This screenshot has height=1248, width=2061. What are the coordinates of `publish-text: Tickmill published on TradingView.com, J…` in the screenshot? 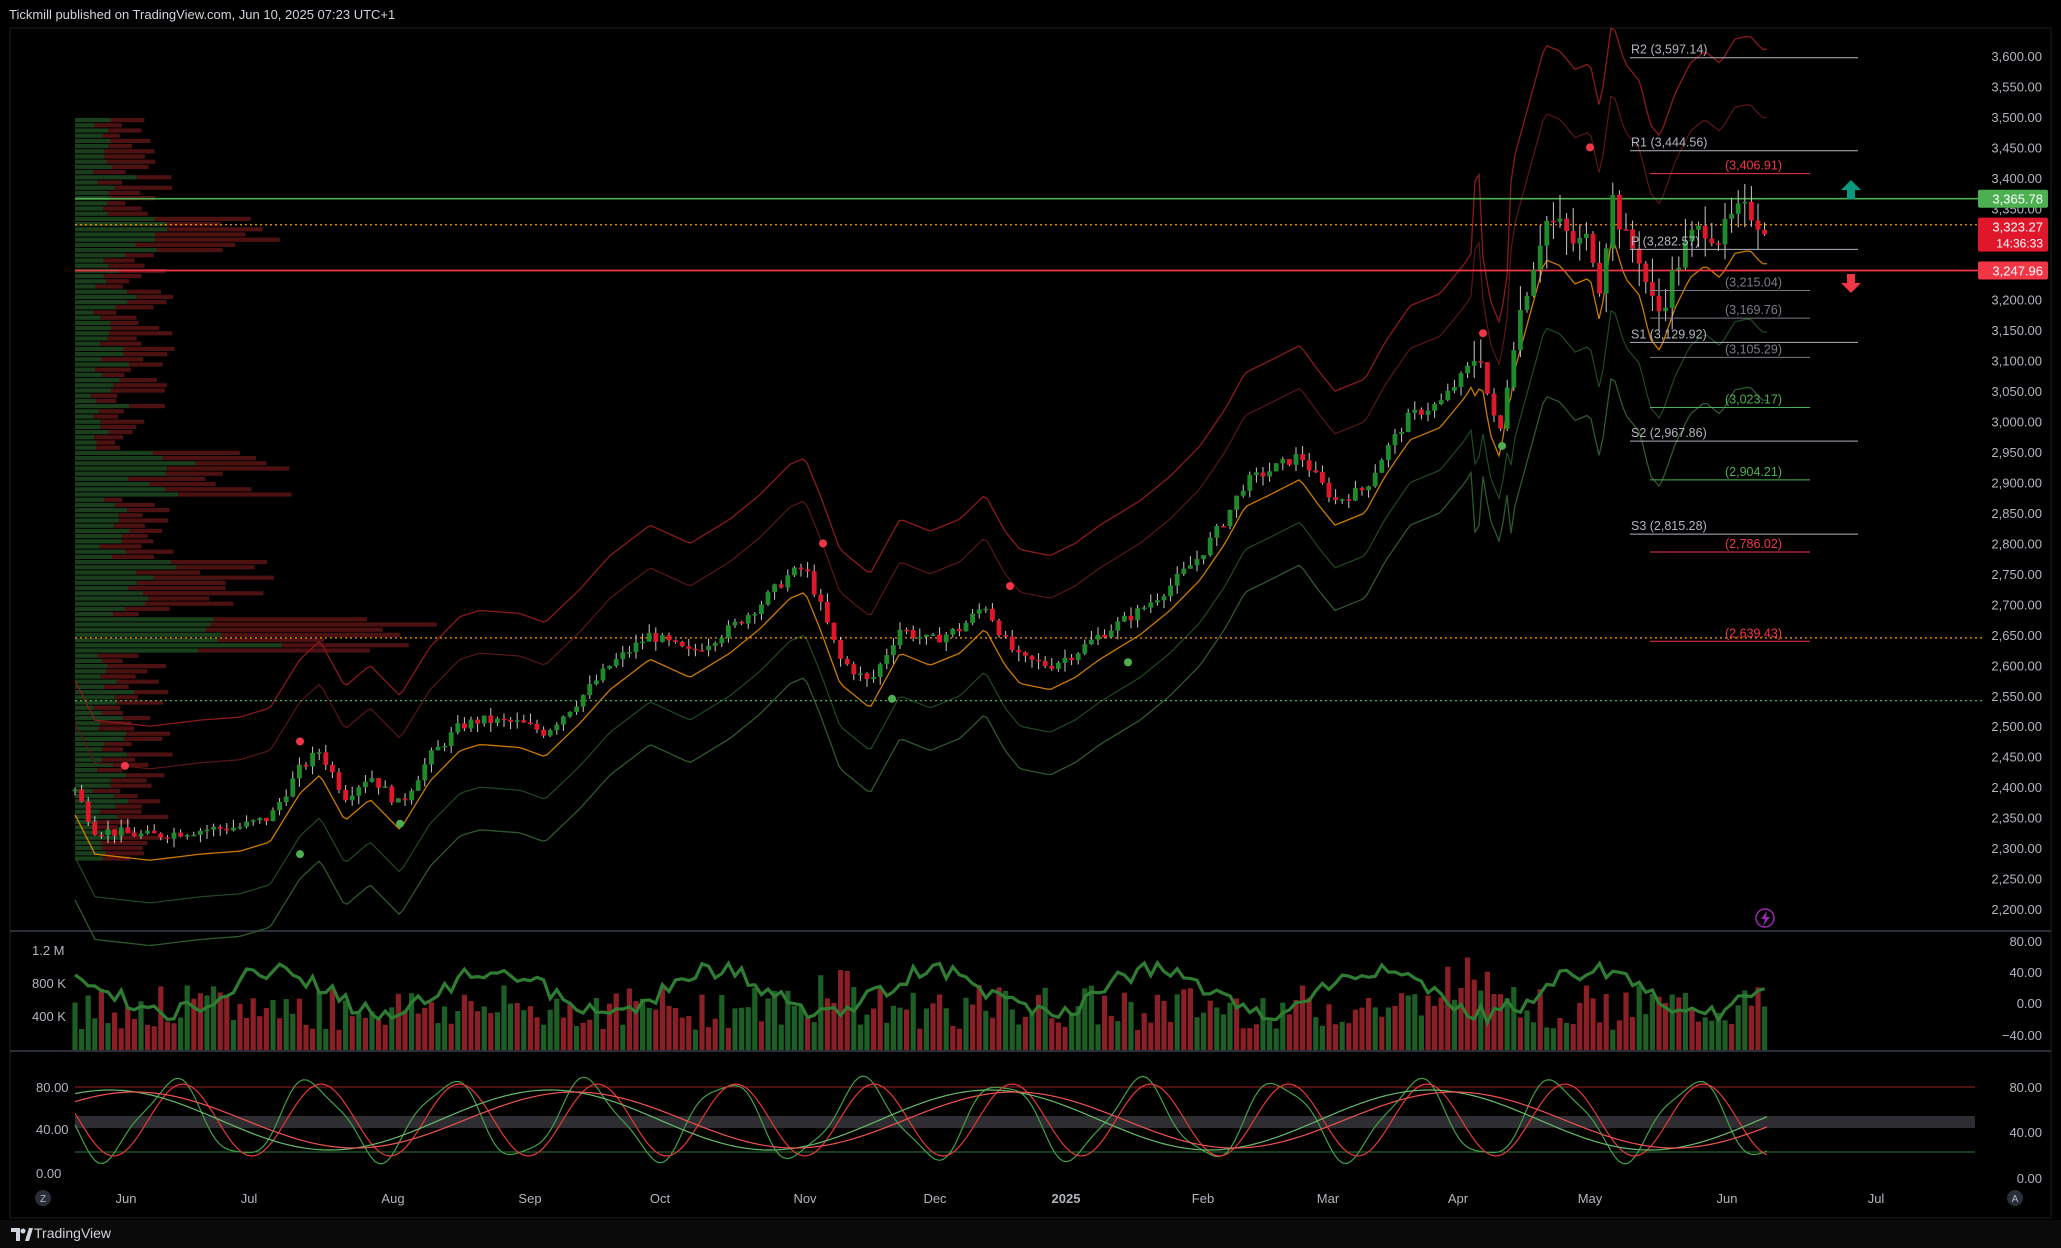 It's located at (202, 14).